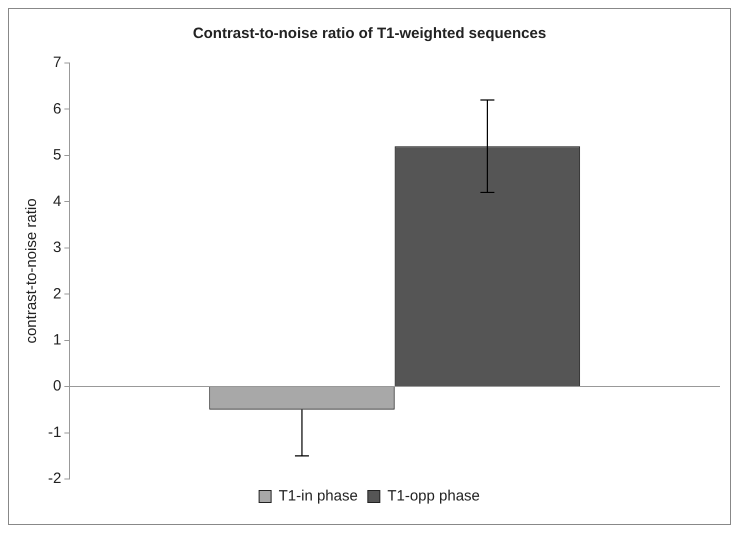 This screenshot has width=741, height=535. Describe the element at coordinates (318, 496) in the screenshot. I see `legend-label: T1-in phase` at that location.